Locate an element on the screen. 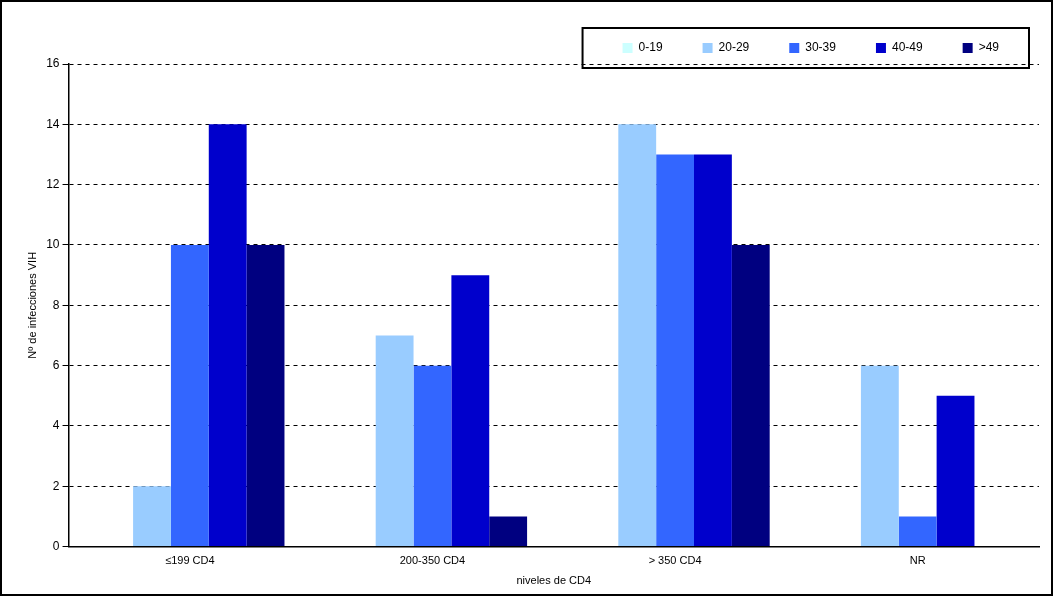 This screenshot has height=596, width=1053. y-tick-label: 6 is located at coordinates (56, 364).